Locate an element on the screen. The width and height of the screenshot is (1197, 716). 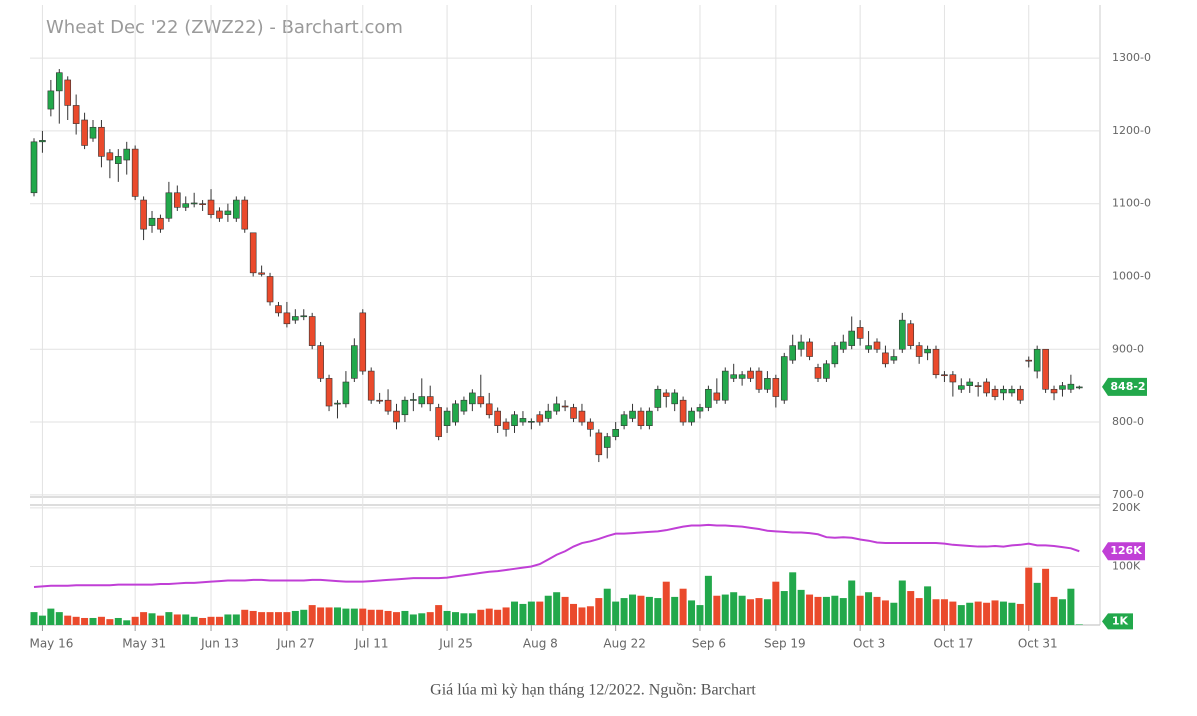
y-tick-label: 1100-0 is located at coordinates (1131, 203).